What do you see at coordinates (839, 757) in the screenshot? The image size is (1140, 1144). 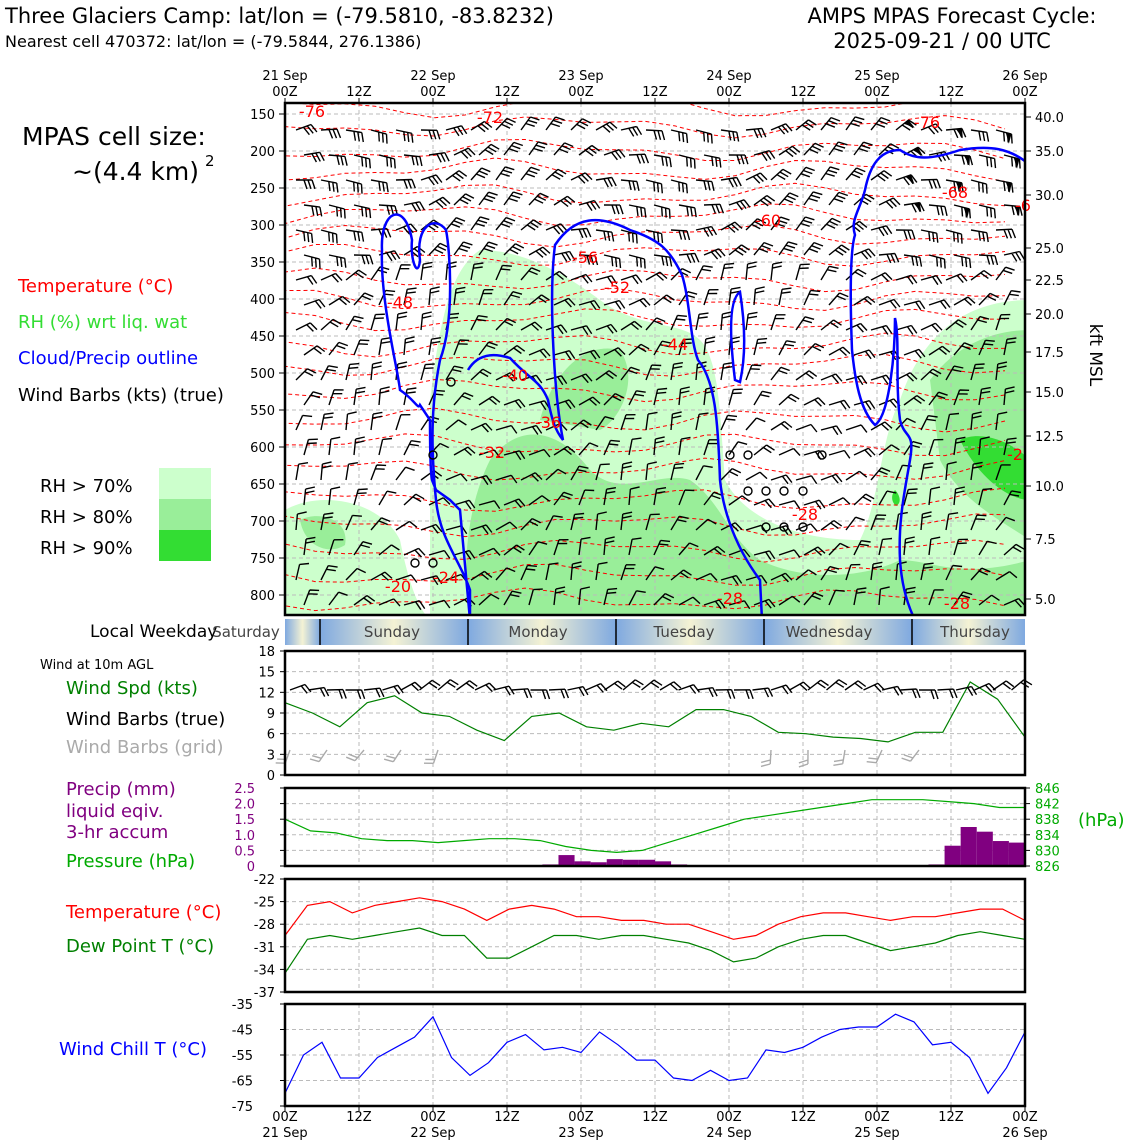 I see `wind-barb-grid` at bounding box center [839, 757].